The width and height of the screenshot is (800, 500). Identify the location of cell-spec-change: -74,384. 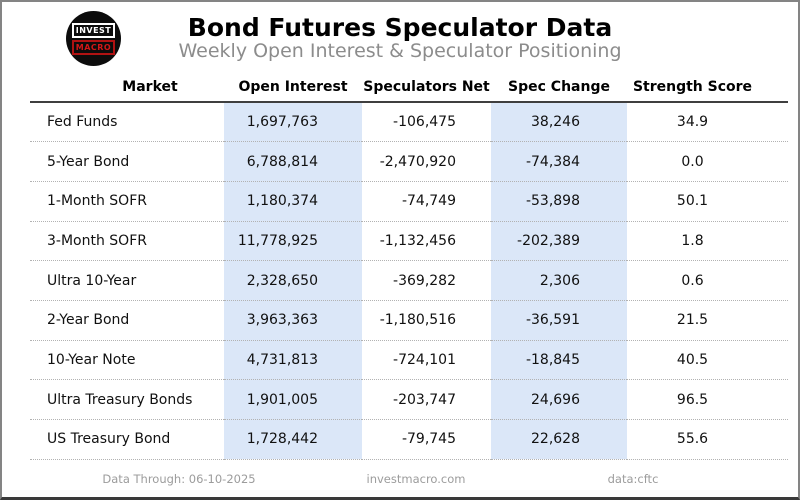
(559, 161).